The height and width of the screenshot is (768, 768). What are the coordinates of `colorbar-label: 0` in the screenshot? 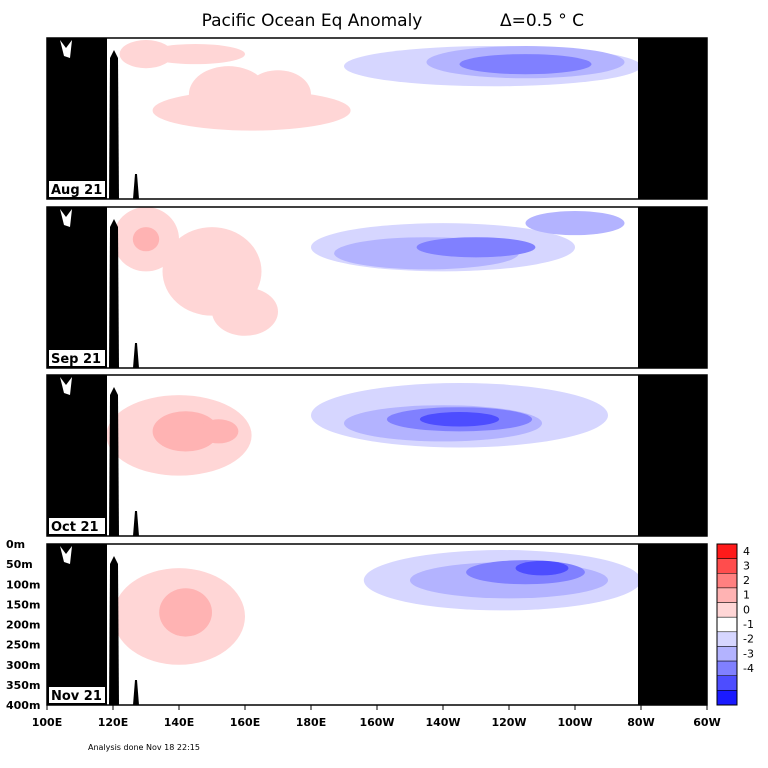 It's located at (746, 609).